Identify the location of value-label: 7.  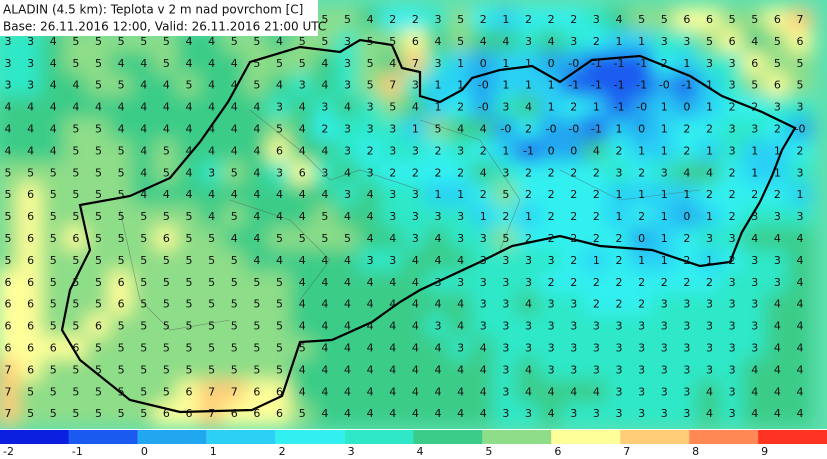
(8, 391).